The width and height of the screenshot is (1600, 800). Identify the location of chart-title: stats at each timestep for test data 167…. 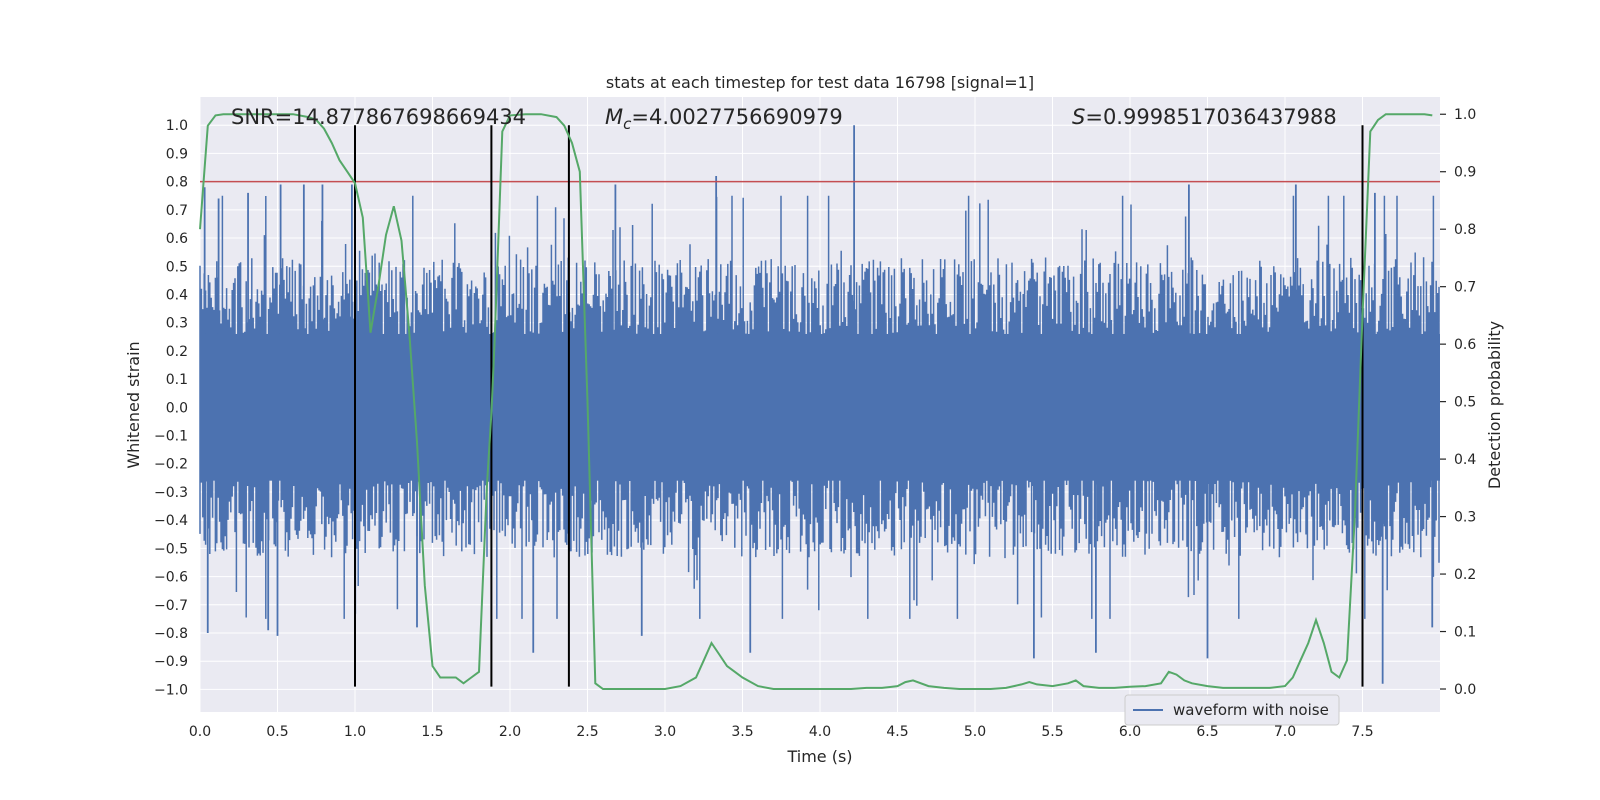
(820, 82).